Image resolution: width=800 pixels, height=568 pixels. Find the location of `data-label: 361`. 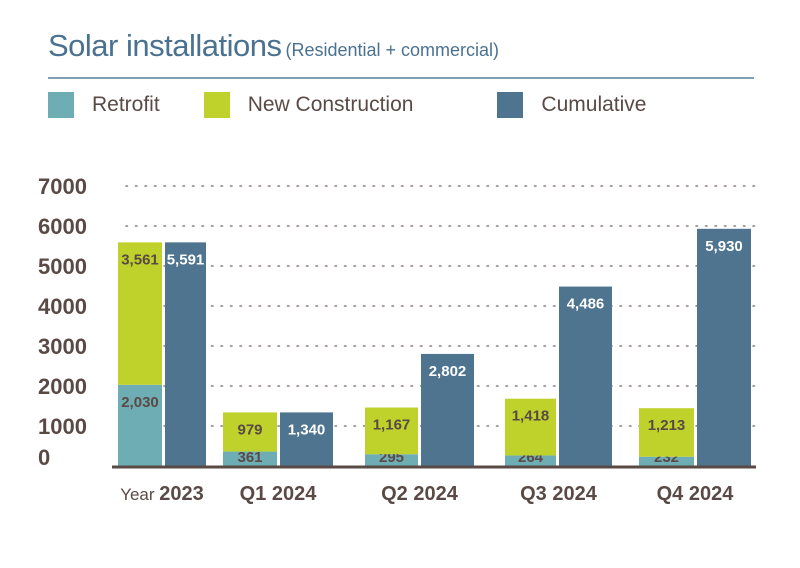

data-label: 361 is located at coordinates (249, 457).